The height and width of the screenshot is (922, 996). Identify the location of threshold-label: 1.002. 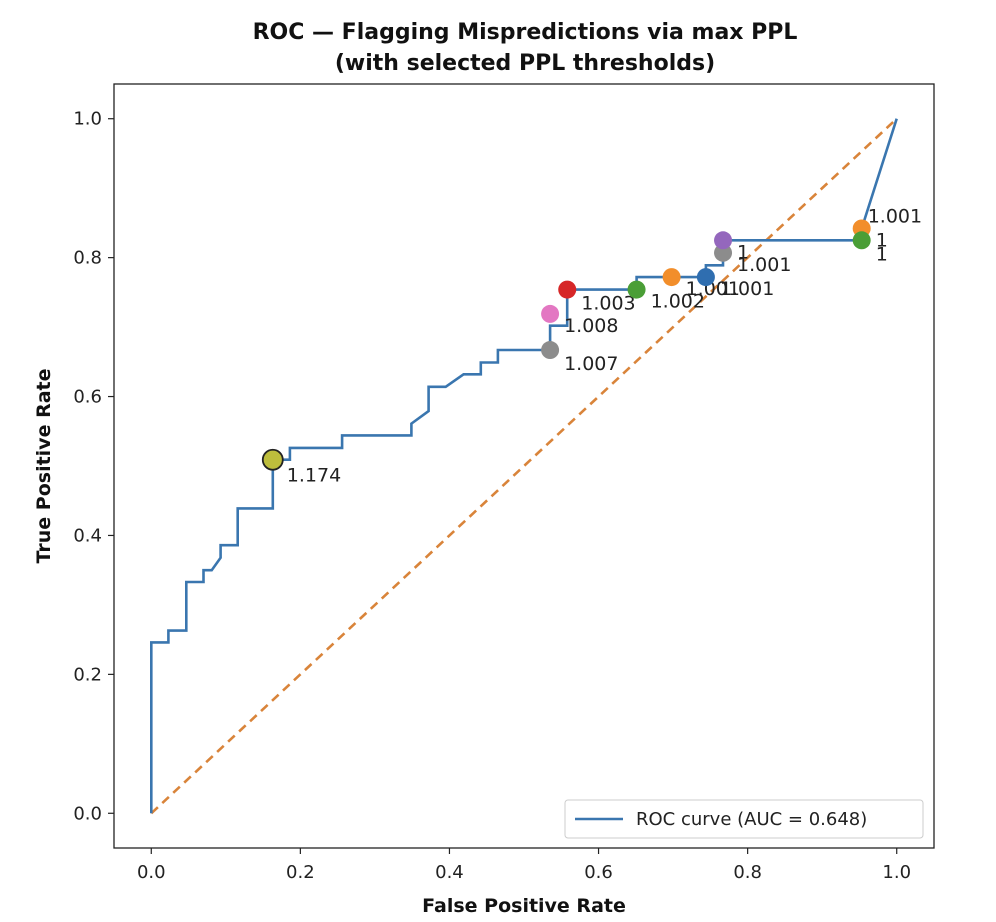
(678, 302).